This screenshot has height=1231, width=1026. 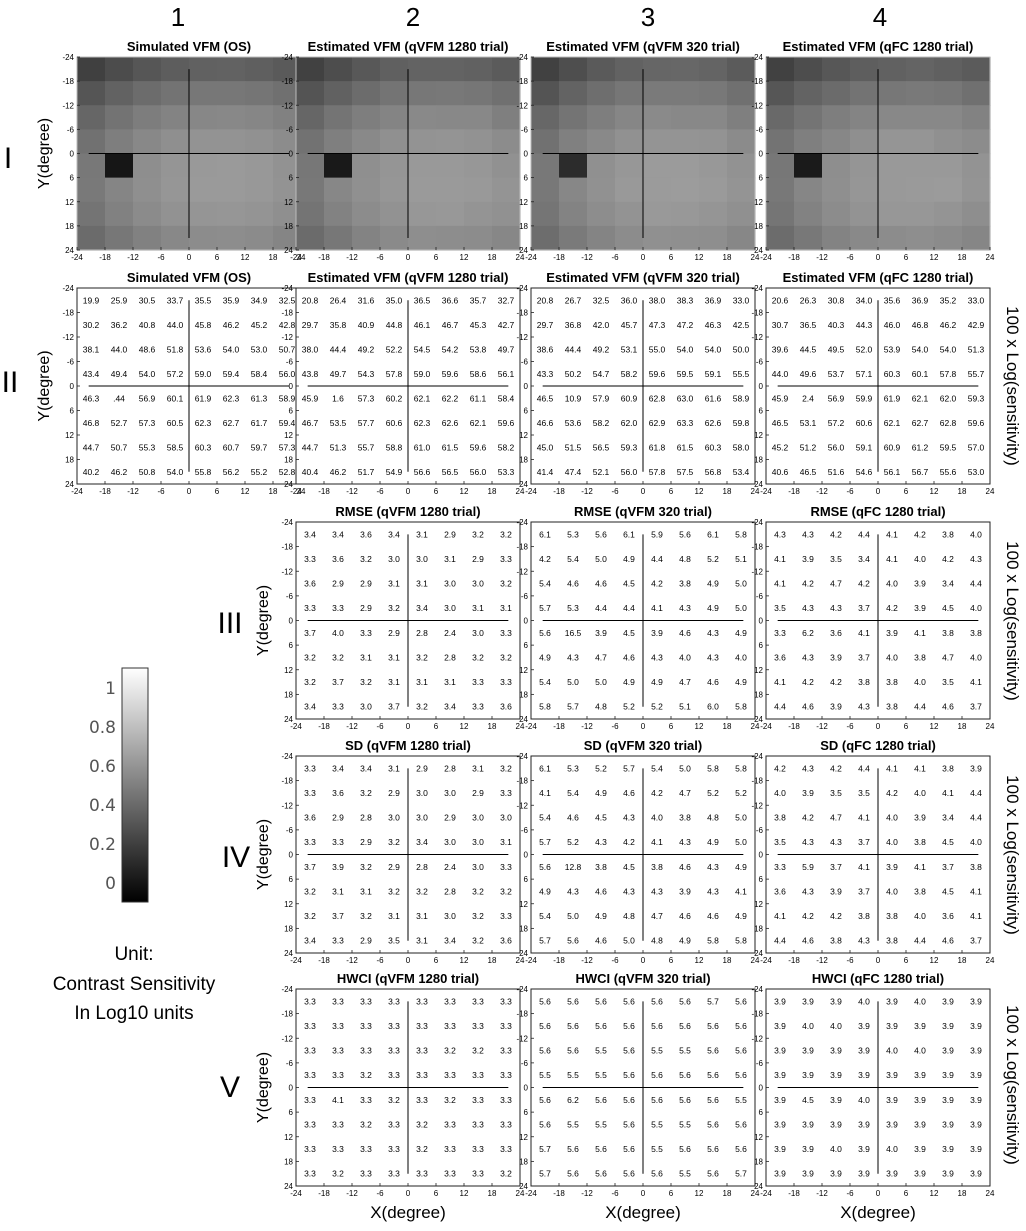 I want to click on cell-value-label: 45.8, so click(x=203, y=325).